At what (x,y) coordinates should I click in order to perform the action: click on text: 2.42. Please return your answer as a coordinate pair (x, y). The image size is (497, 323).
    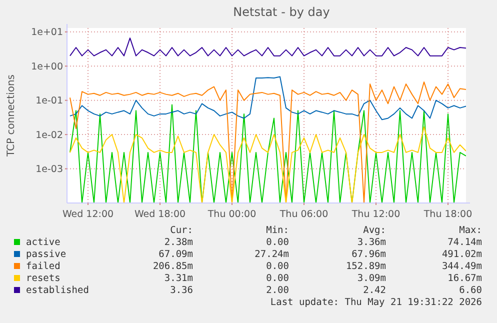
    Looking at the image, I should click on (374, 290).